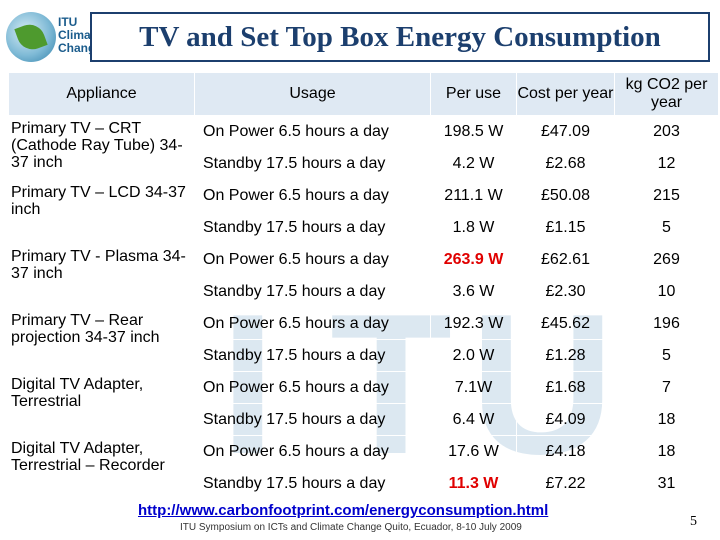  Describe the element at coordinates (101, 403) in the screenshot. I see `appliance-cell: Digital TV Adapter, Terrestrial` at that location.